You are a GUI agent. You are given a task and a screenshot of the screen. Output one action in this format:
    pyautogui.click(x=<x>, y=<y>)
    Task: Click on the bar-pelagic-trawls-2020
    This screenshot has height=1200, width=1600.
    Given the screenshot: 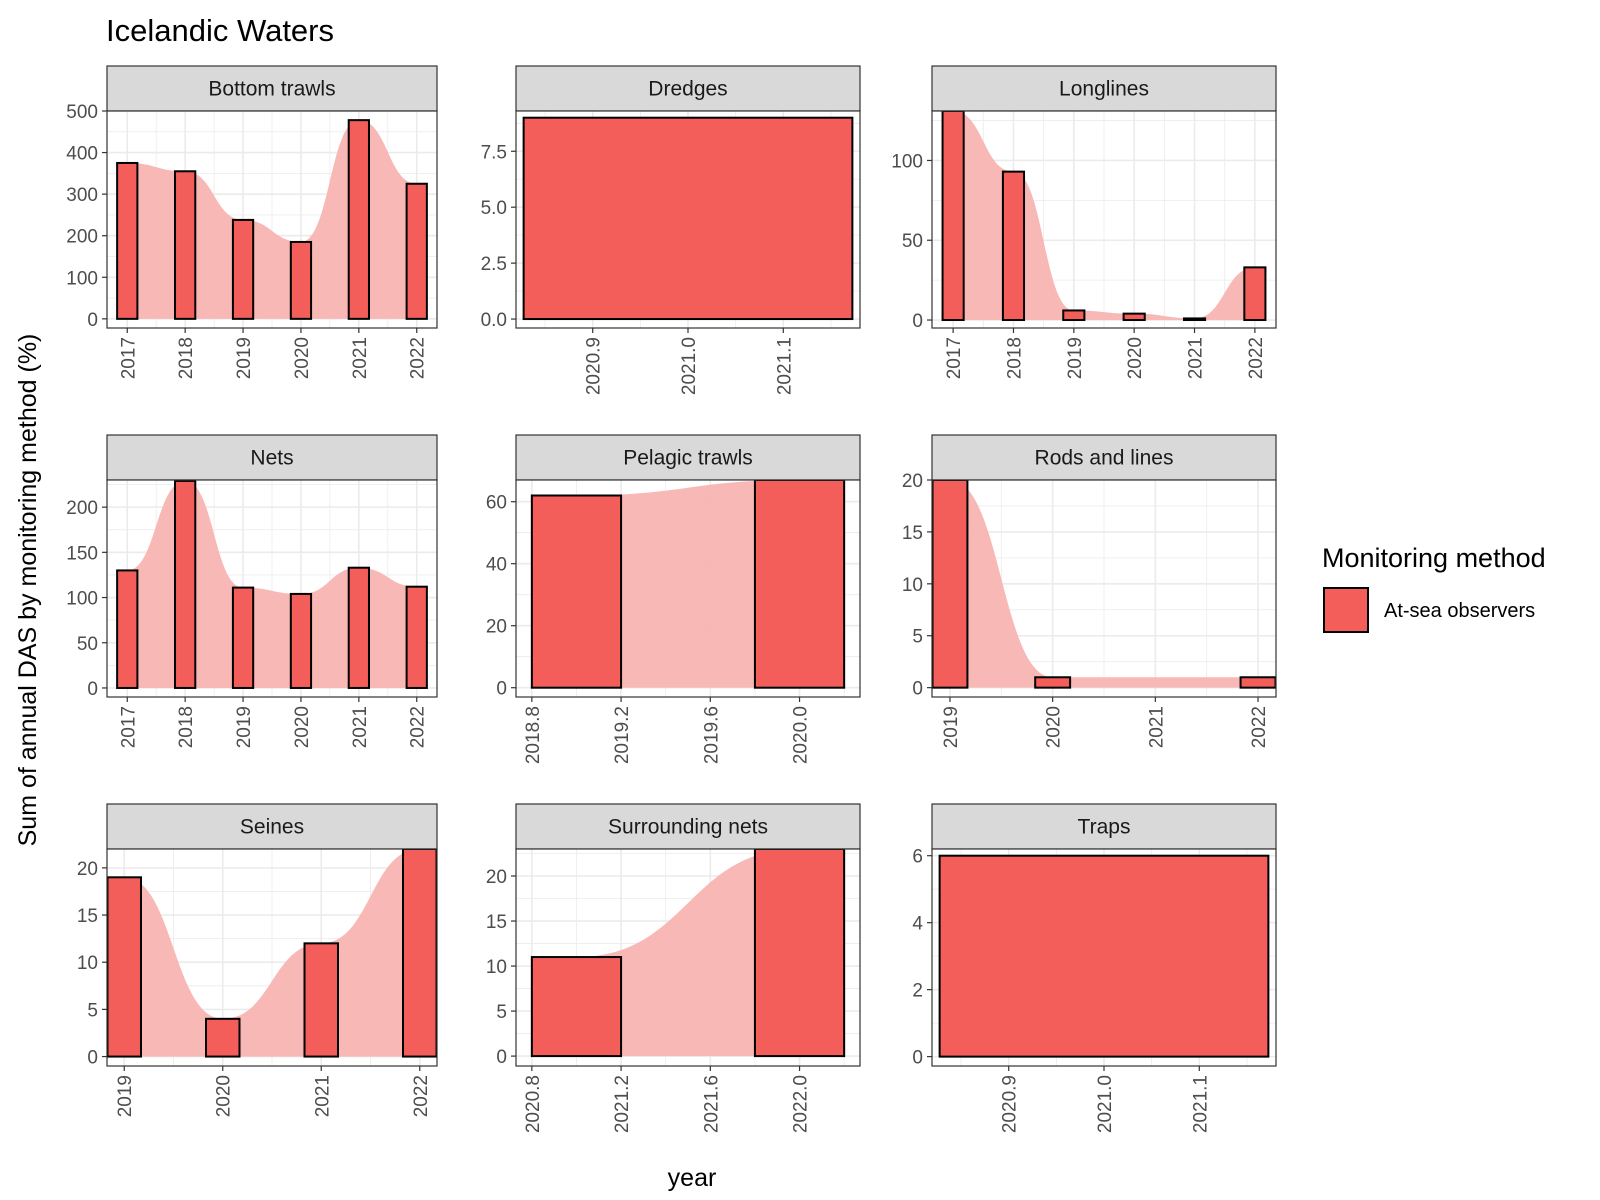 What is the action you would take?
    pyautogui.click(x=799, y=584)
    